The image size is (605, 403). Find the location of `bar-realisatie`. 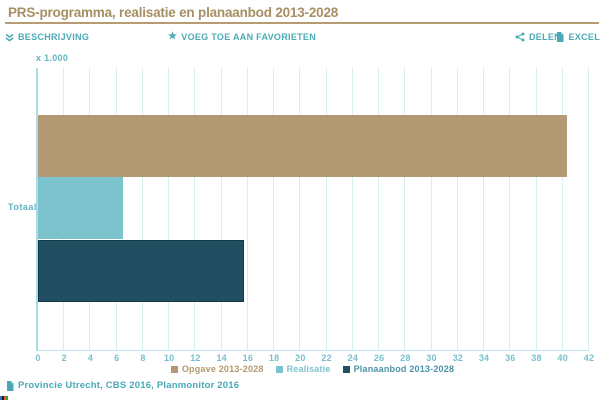

bar-realisatie is located at coordinates (81, 208).